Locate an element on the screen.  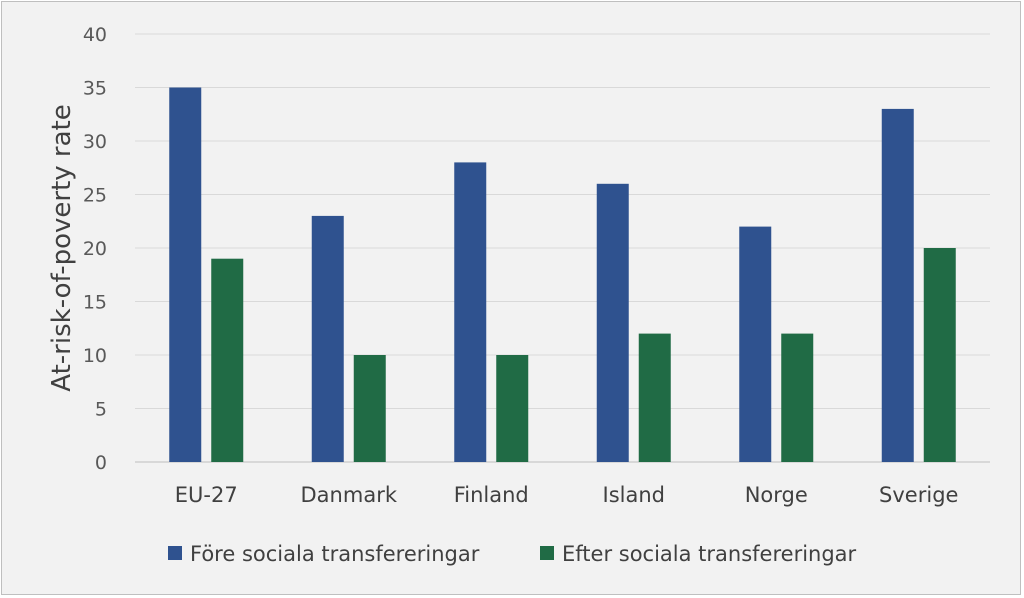
y-tick-label: 35 is located at coordinates (95, 89).